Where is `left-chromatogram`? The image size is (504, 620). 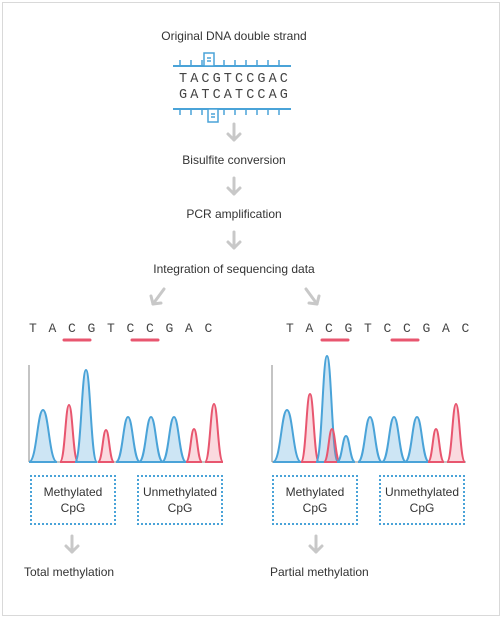 left-chromatogram is located at coordinates (126, 415).